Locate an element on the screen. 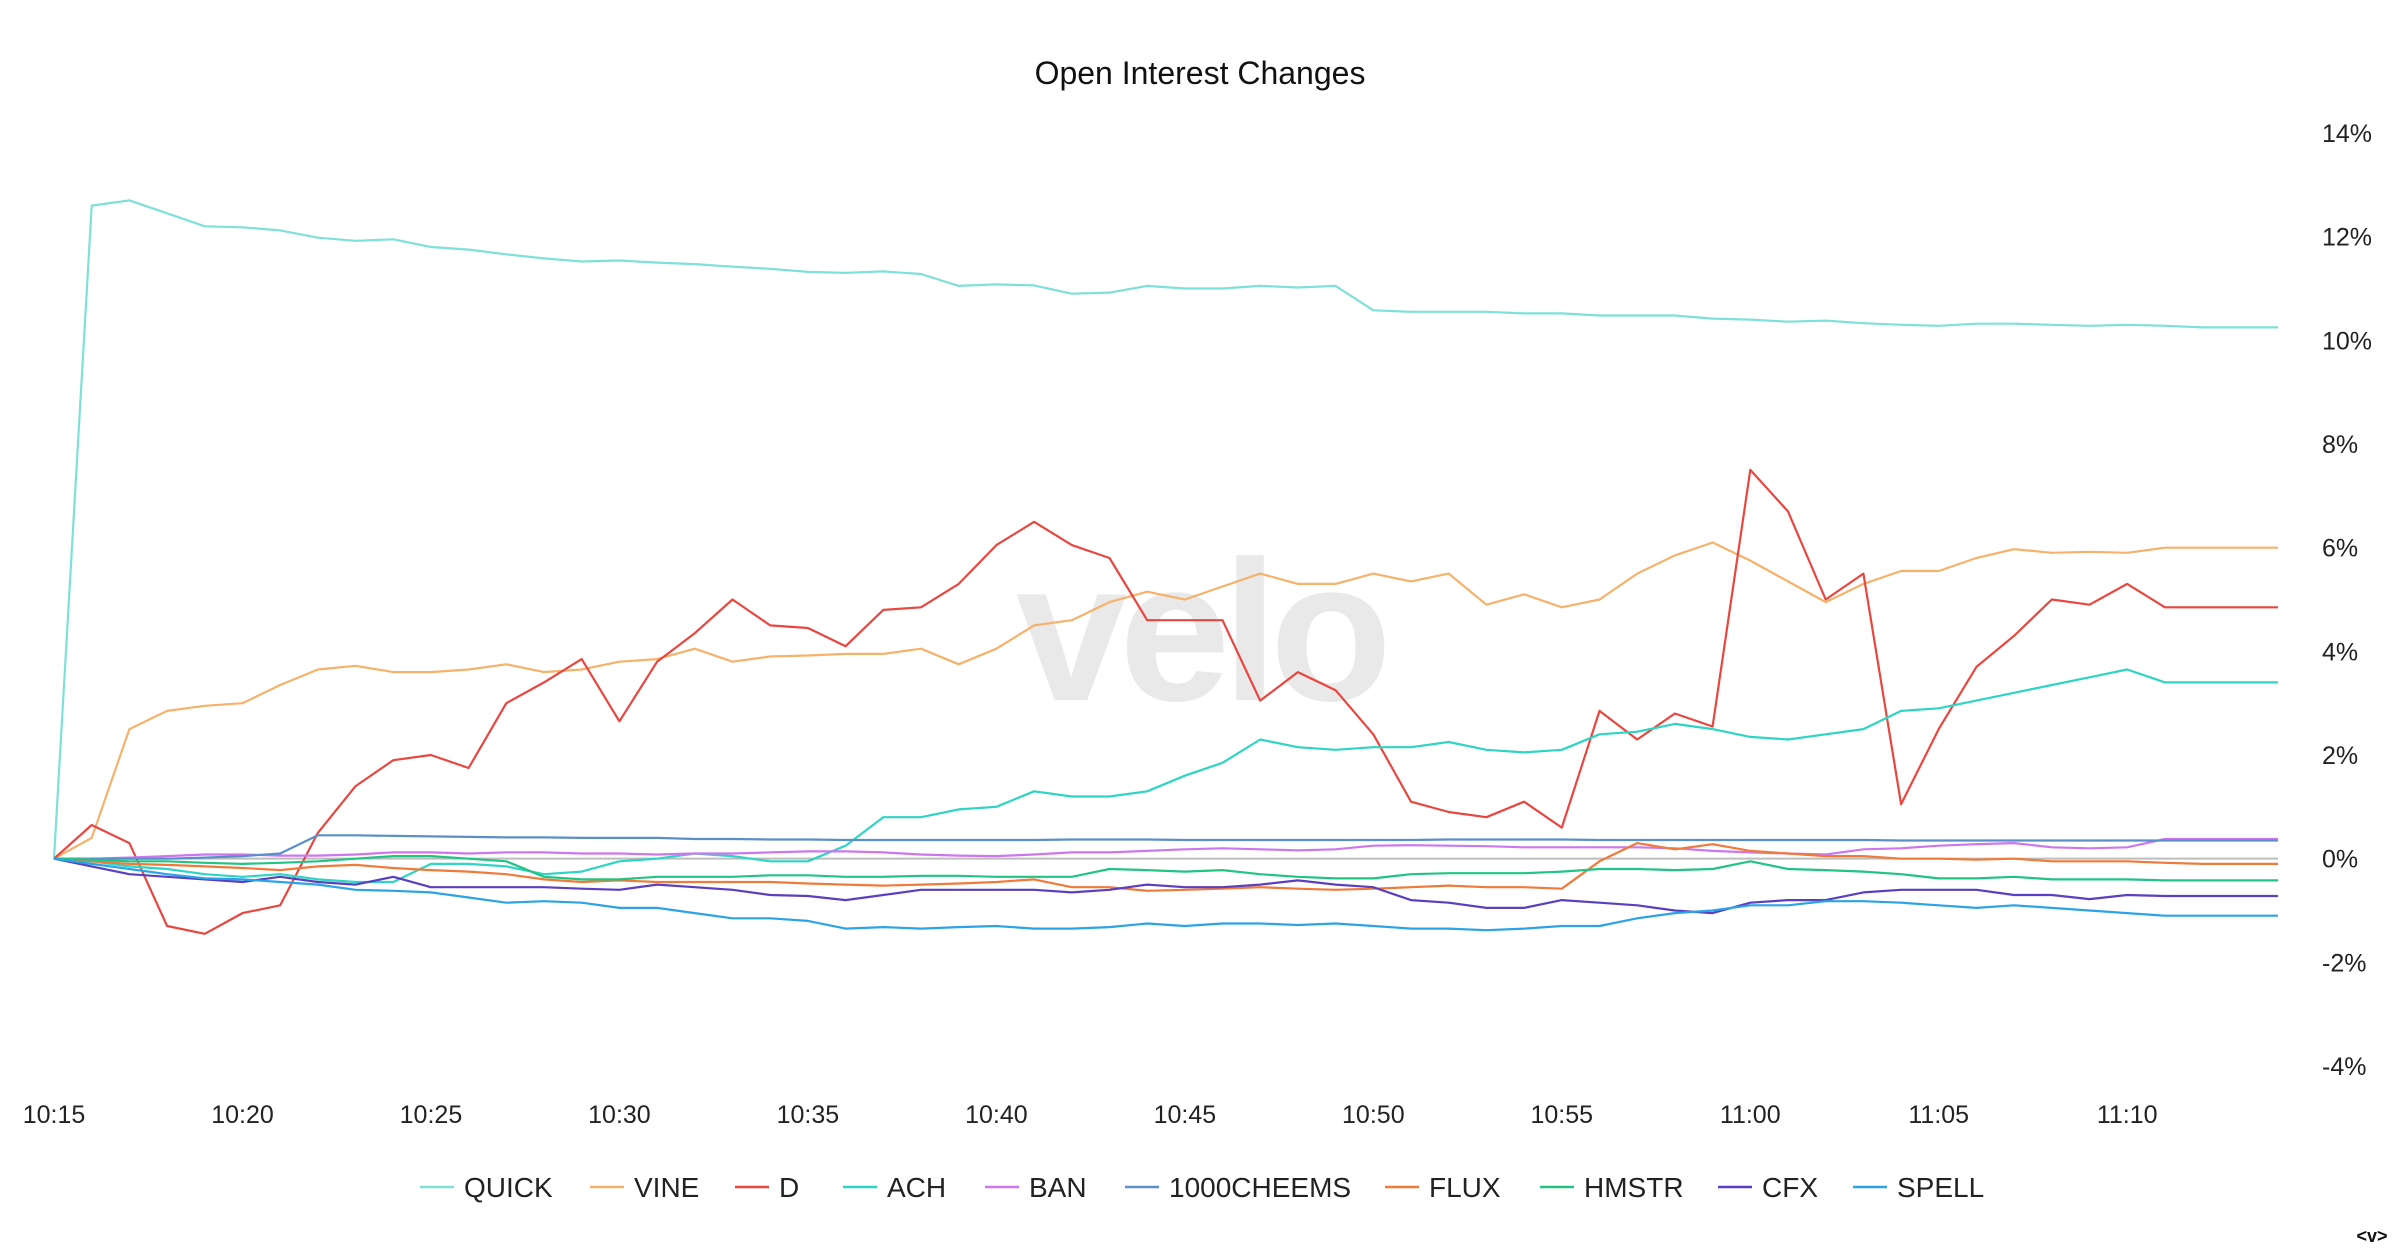 This screenshot has width=2400, height=1256. collapse-toggle-control: <v> is located at coordinates (2371, 1236).